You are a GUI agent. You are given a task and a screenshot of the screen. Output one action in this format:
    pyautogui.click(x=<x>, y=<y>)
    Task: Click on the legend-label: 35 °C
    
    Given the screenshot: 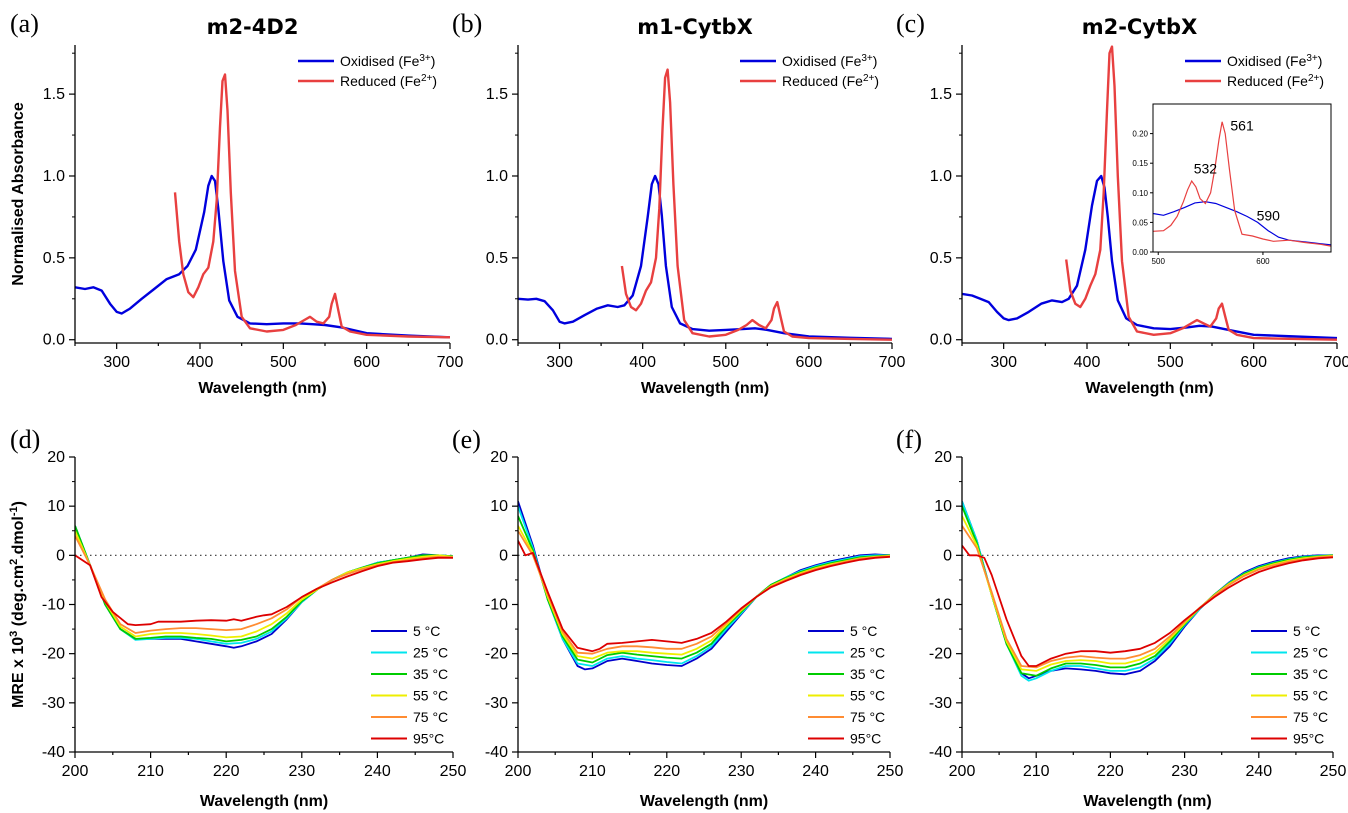 What is the action you would take?
    pyautogui.click(x=430, y=674)
    